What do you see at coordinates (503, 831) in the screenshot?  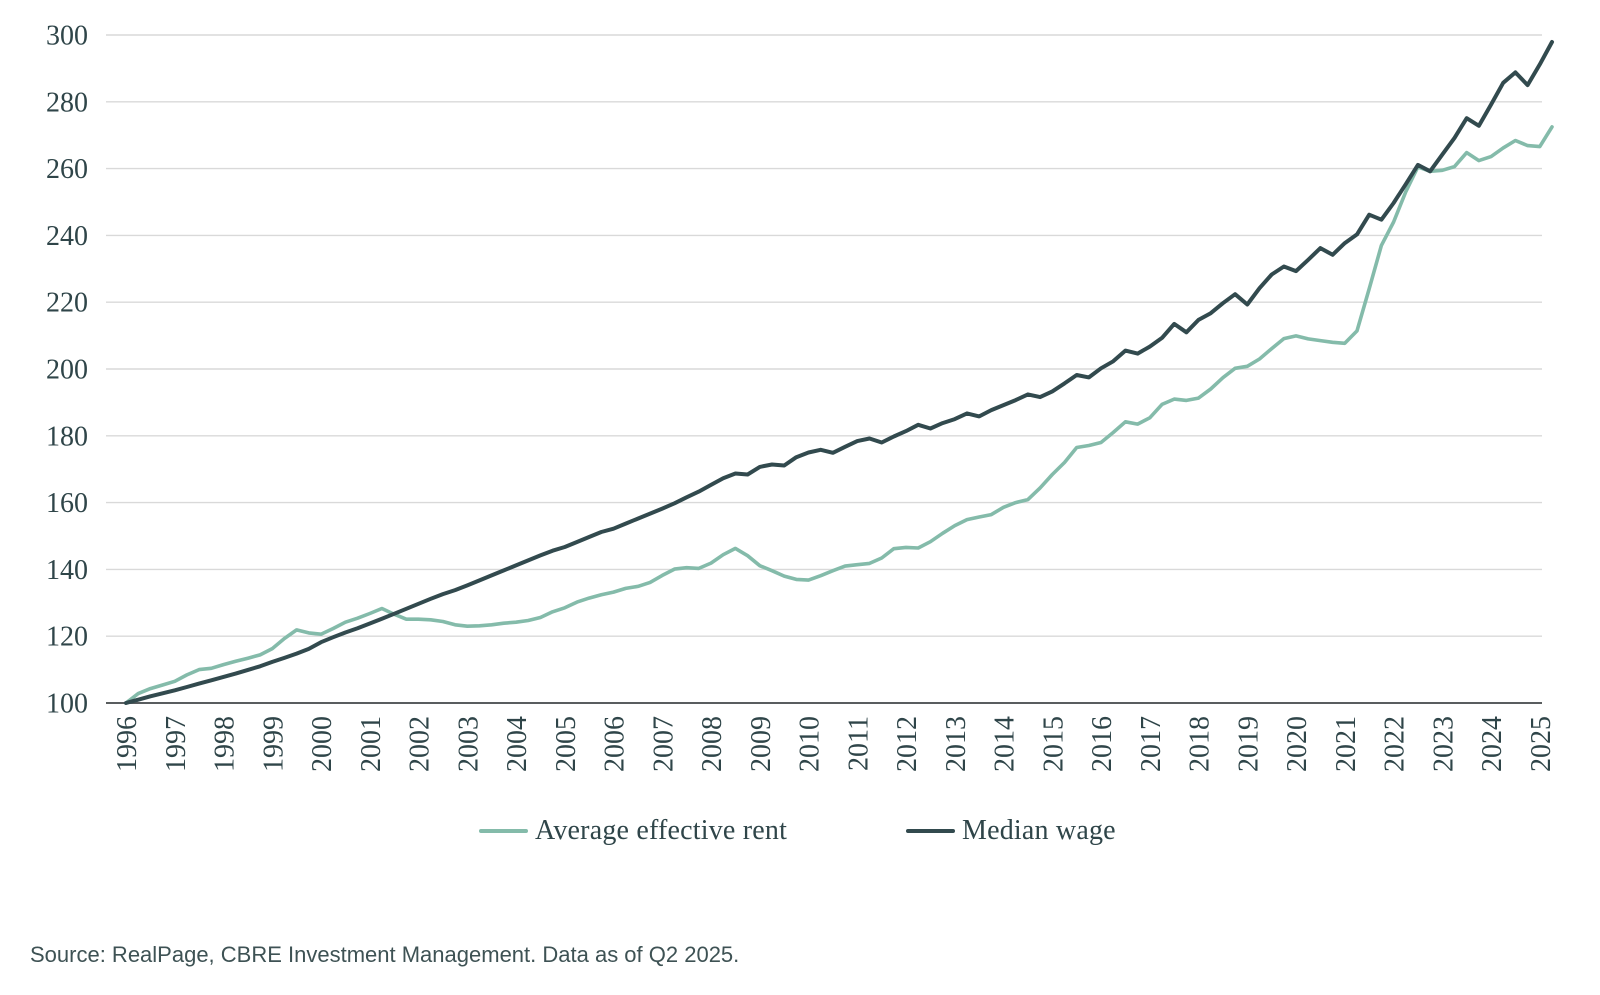 I see `rent-line-swatch-icon` at bounding box center [503, 831].